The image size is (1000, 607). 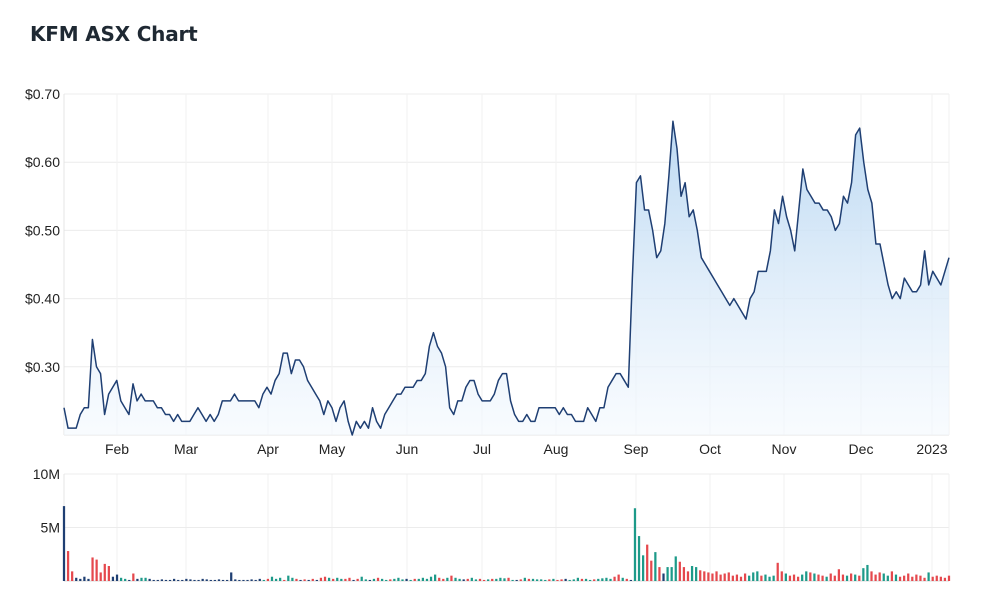 What do you see at coordinates (117, 449) in the screenshot?
I see `month-tick-label: Feb` at bounding box center [117, 449].